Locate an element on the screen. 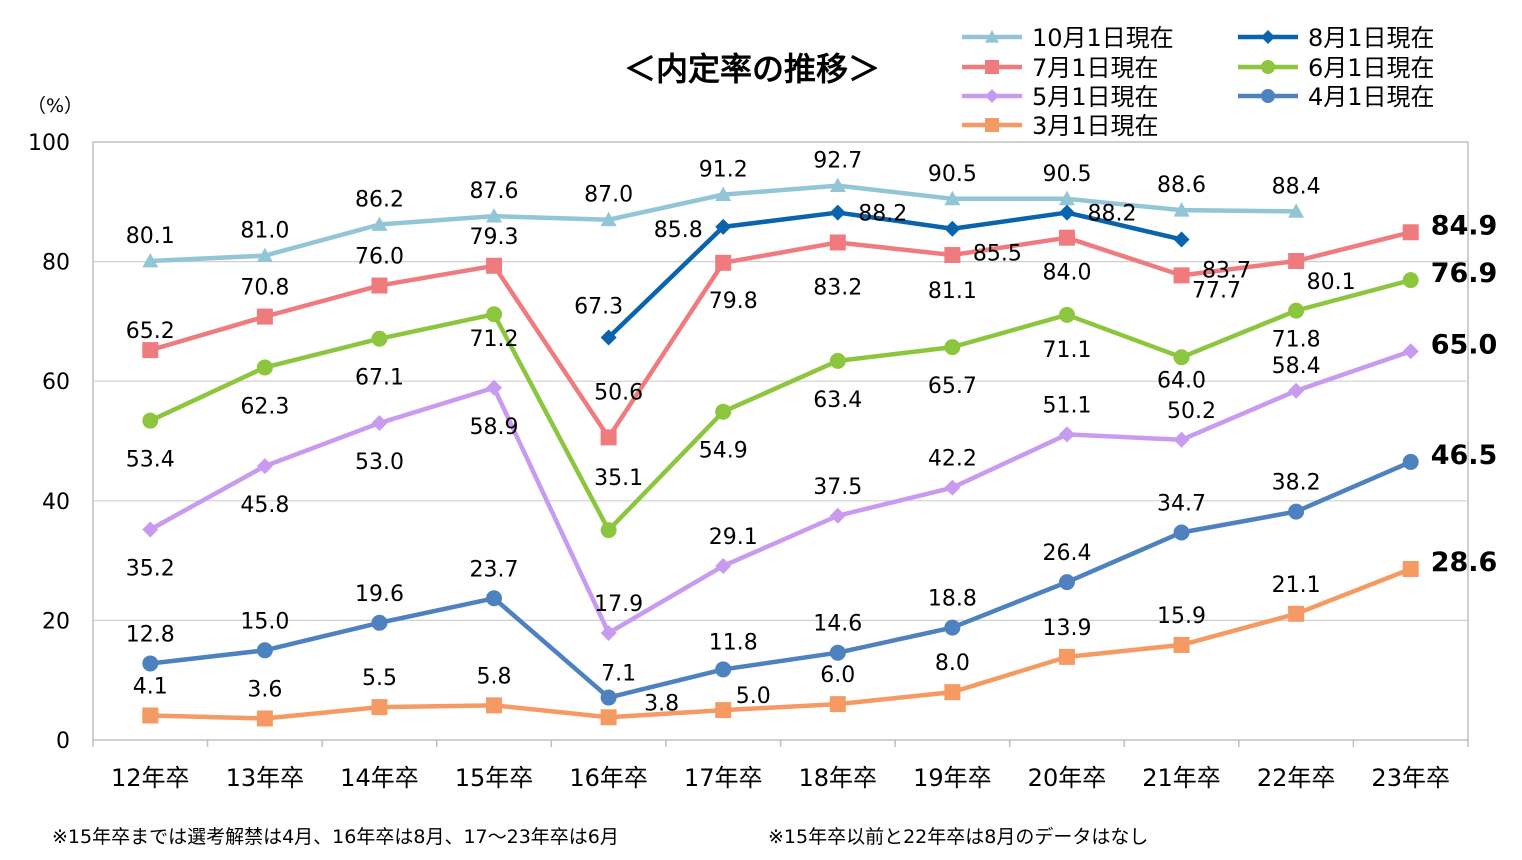  legend-label: 8月1日現在 is located at coordinates (1371, 38).